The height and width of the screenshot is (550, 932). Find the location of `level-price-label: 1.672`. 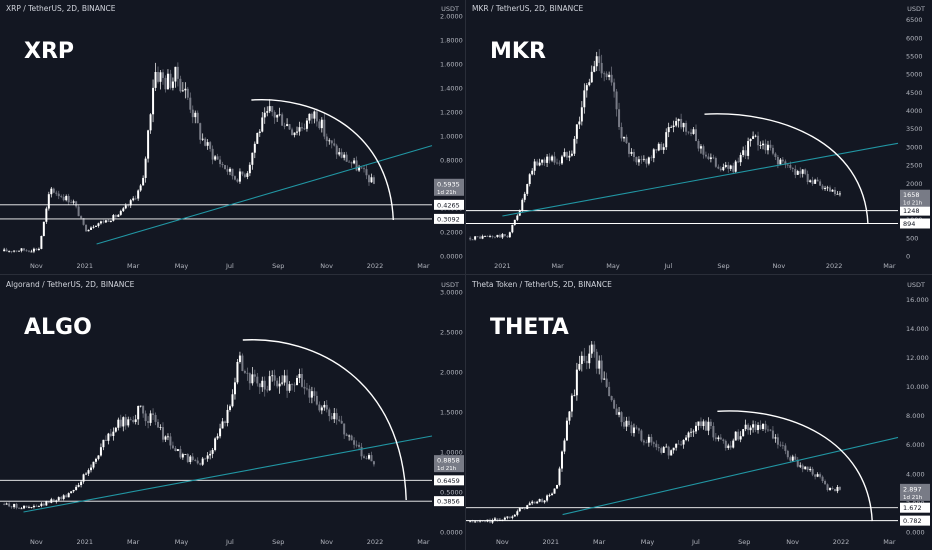

level-price-label: 1.672 is located at coordinates (912, 508).